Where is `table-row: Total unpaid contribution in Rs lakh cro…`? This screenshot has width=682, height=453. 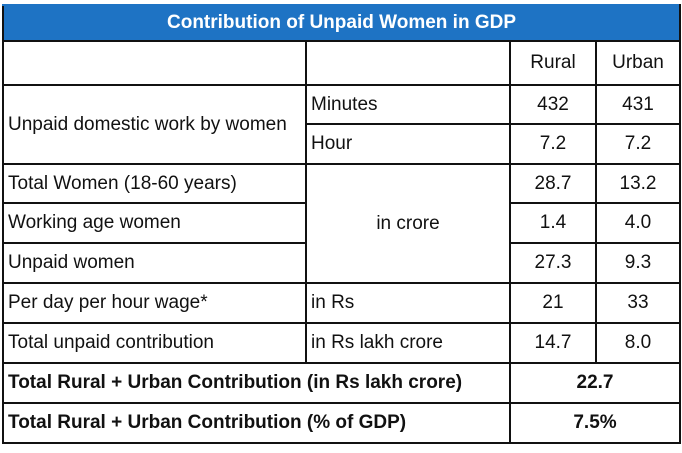
table-row: Total unpaid contribution in Rs lakh cro… is located at coordinates (341, 343).